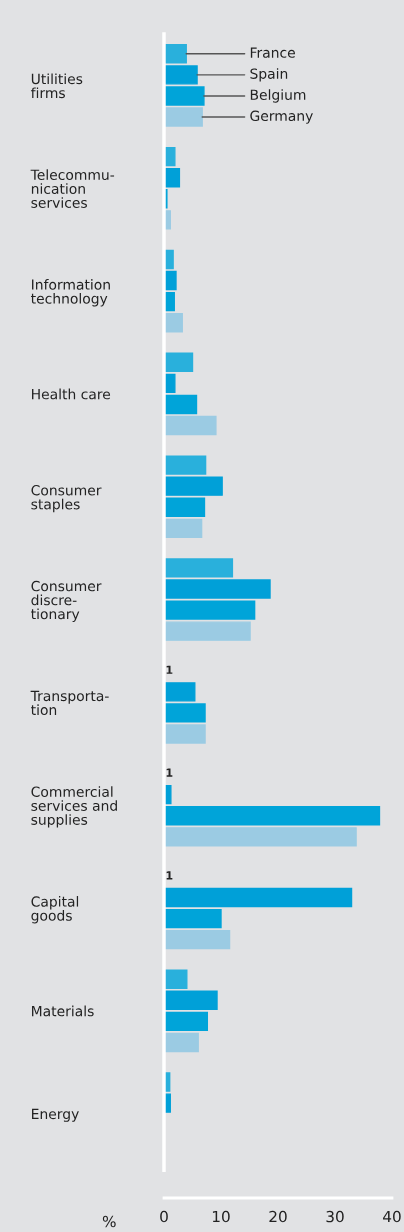 This screenshot has height=1232, width=404. What do you see at coordinates (56, 86) in the screenshot?
I see `y-tick-label: Utilities firms` at bounding box center [56, 86].